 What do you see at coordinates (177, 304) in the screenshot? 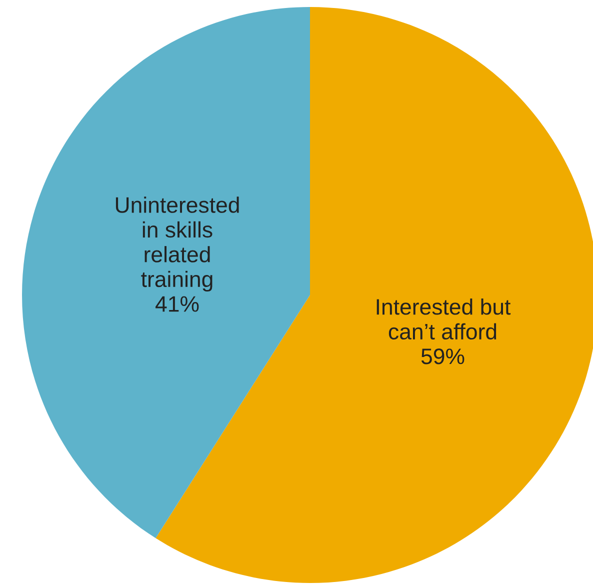
I see `data-label: 41%` at bounding box center [177, 304].